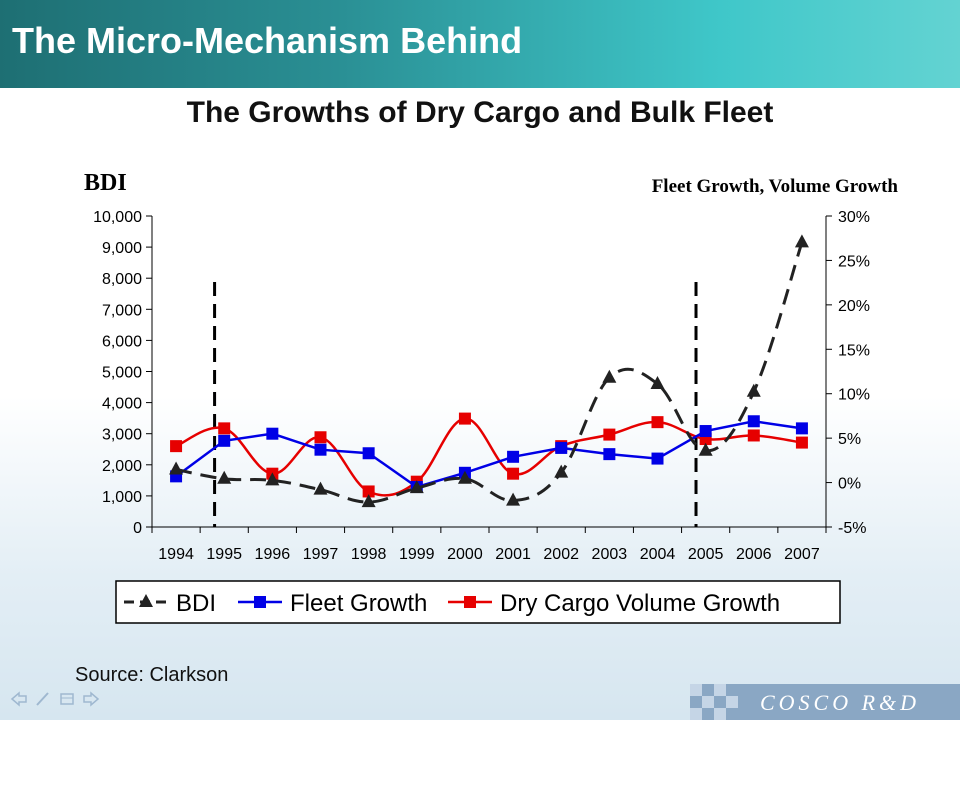 This screenshot has width=960, height=790. I want to click on y-left-tick-label: 7,000, so click(122, 310).